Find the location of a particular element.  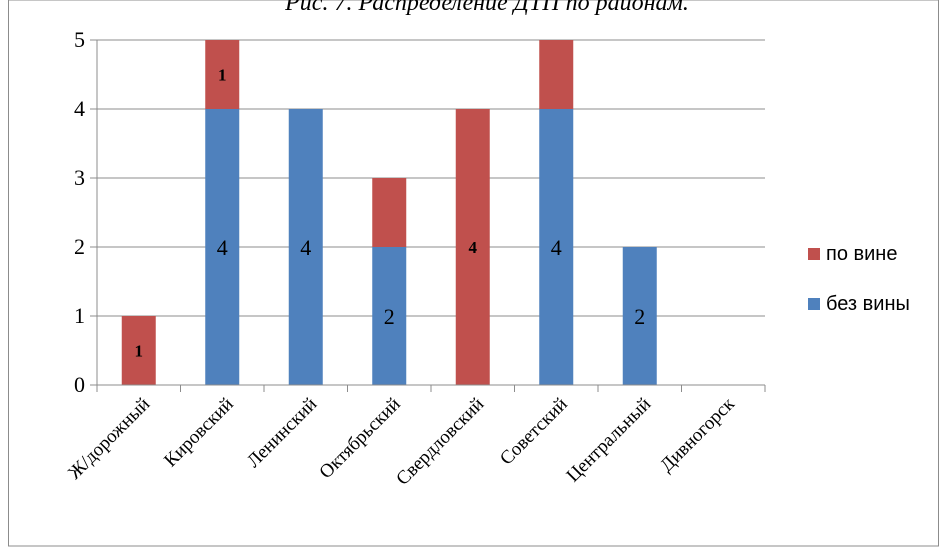

y-tick-label: 5 is located at coordinates (79, 39).